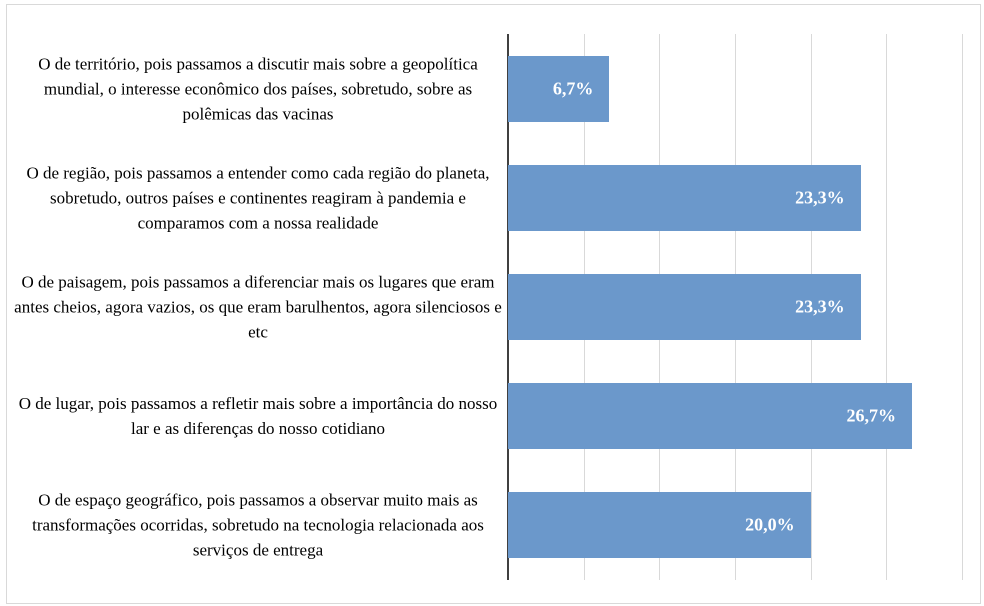 The height and width of the screenshot is (606, 984). What do you see at coordinates (770, 524) in the screenshot?
I see `value-label: 20,0%` at bounding box center [770, 524].